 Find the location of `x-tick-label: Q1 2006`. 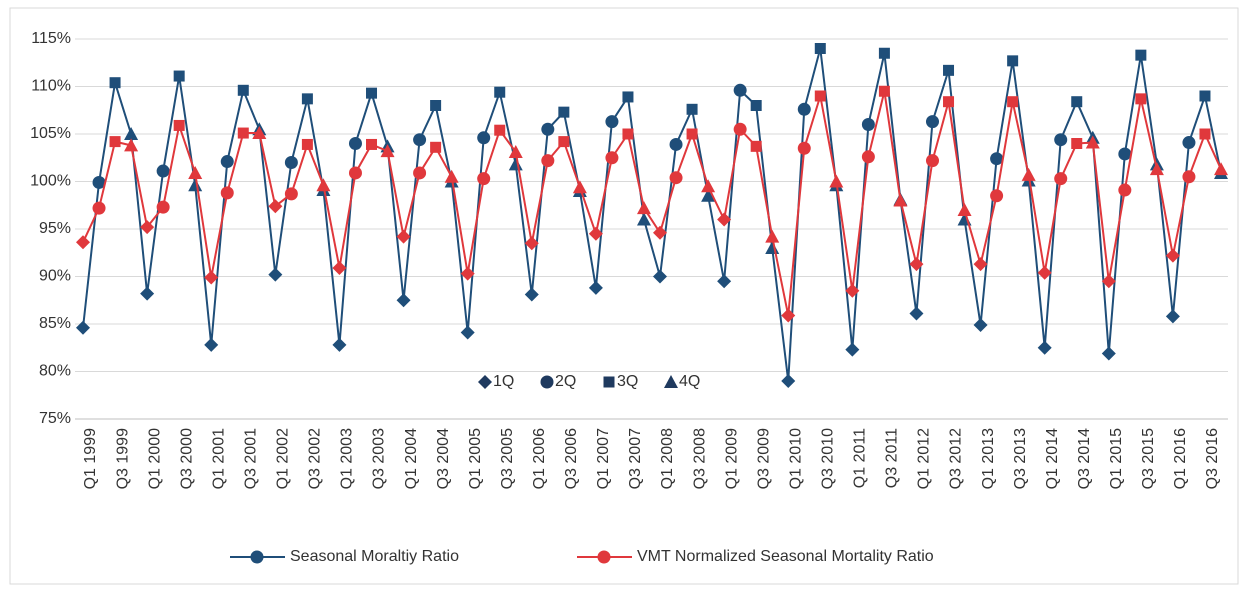

x-tick-label: Q1 2006 is located at coordinates (539, 458).